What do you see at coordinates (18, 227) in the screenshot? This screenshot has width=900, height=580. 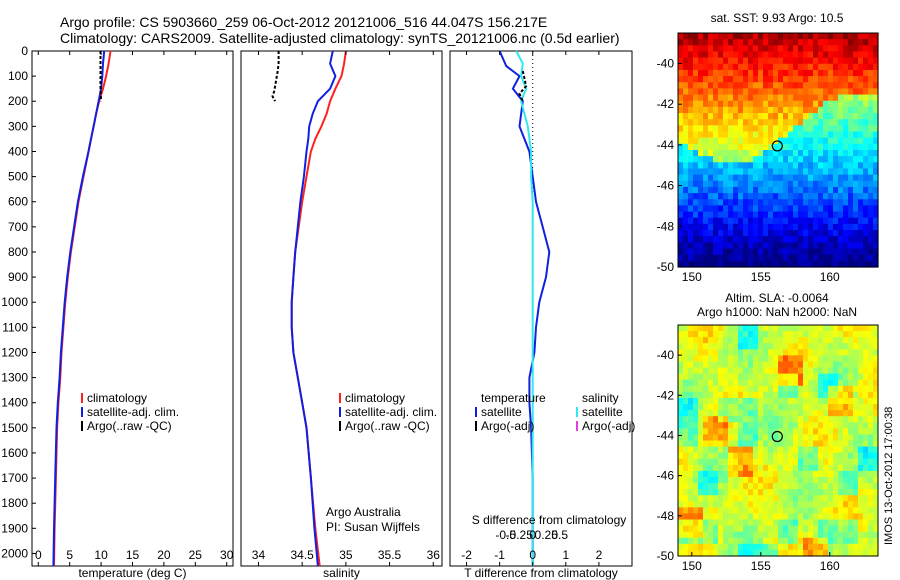 I see `depth-tick-label: 700` at bounding box center [18, 227].